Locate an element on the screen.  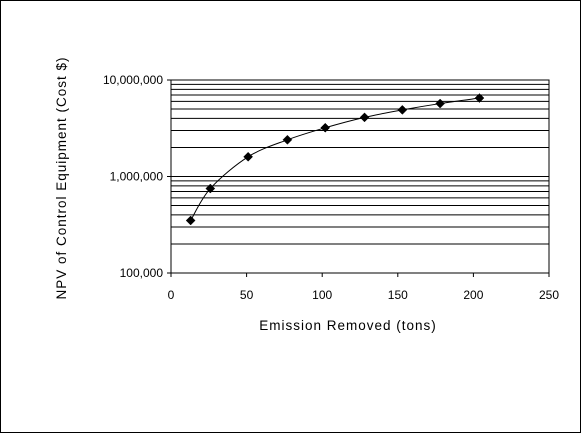
y-tick-label: 1,000,000 is located at coordinates (137, 177).